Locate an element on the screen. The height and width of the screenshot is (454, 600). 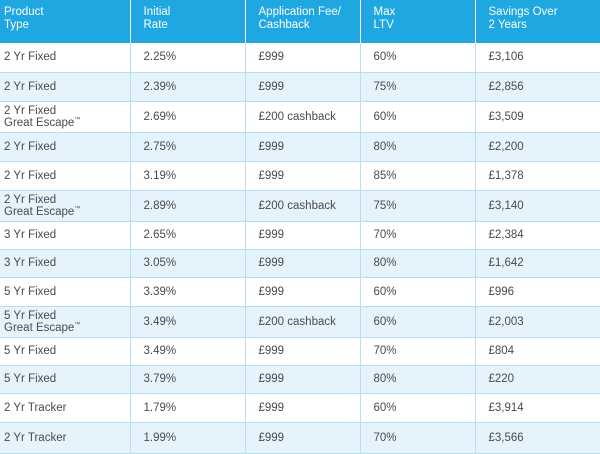
table-row: 2 Yr Fixed 2.75% £999 80% £2,200 is located at coordinates (300, 147).